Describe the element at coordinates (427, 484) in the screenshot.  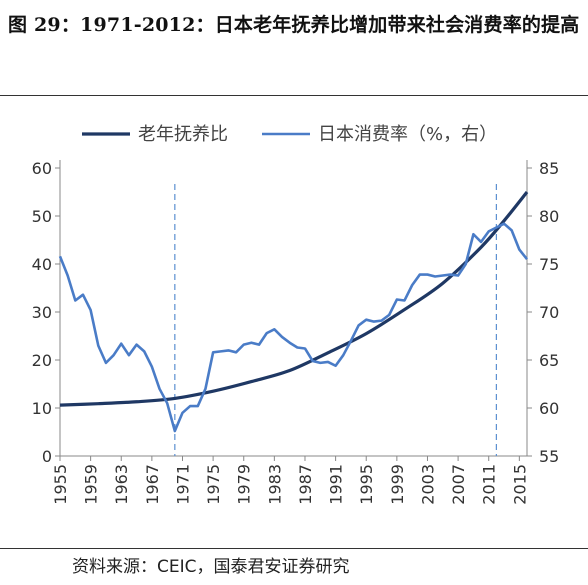
I see `x-tick-label: 2003` at that location.